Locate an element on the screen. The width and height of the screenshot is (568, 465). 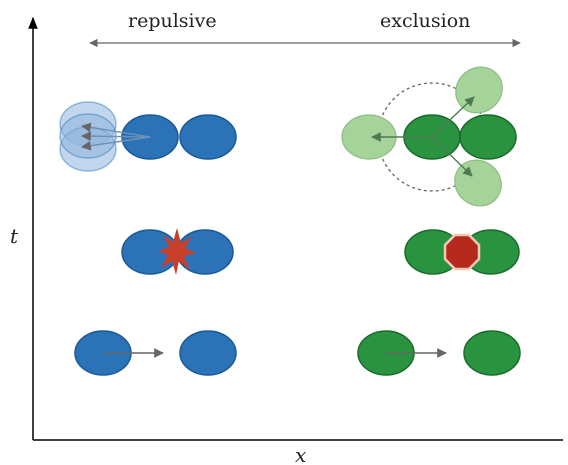
repulsive-middle-row is located at coordinates (177, 251).